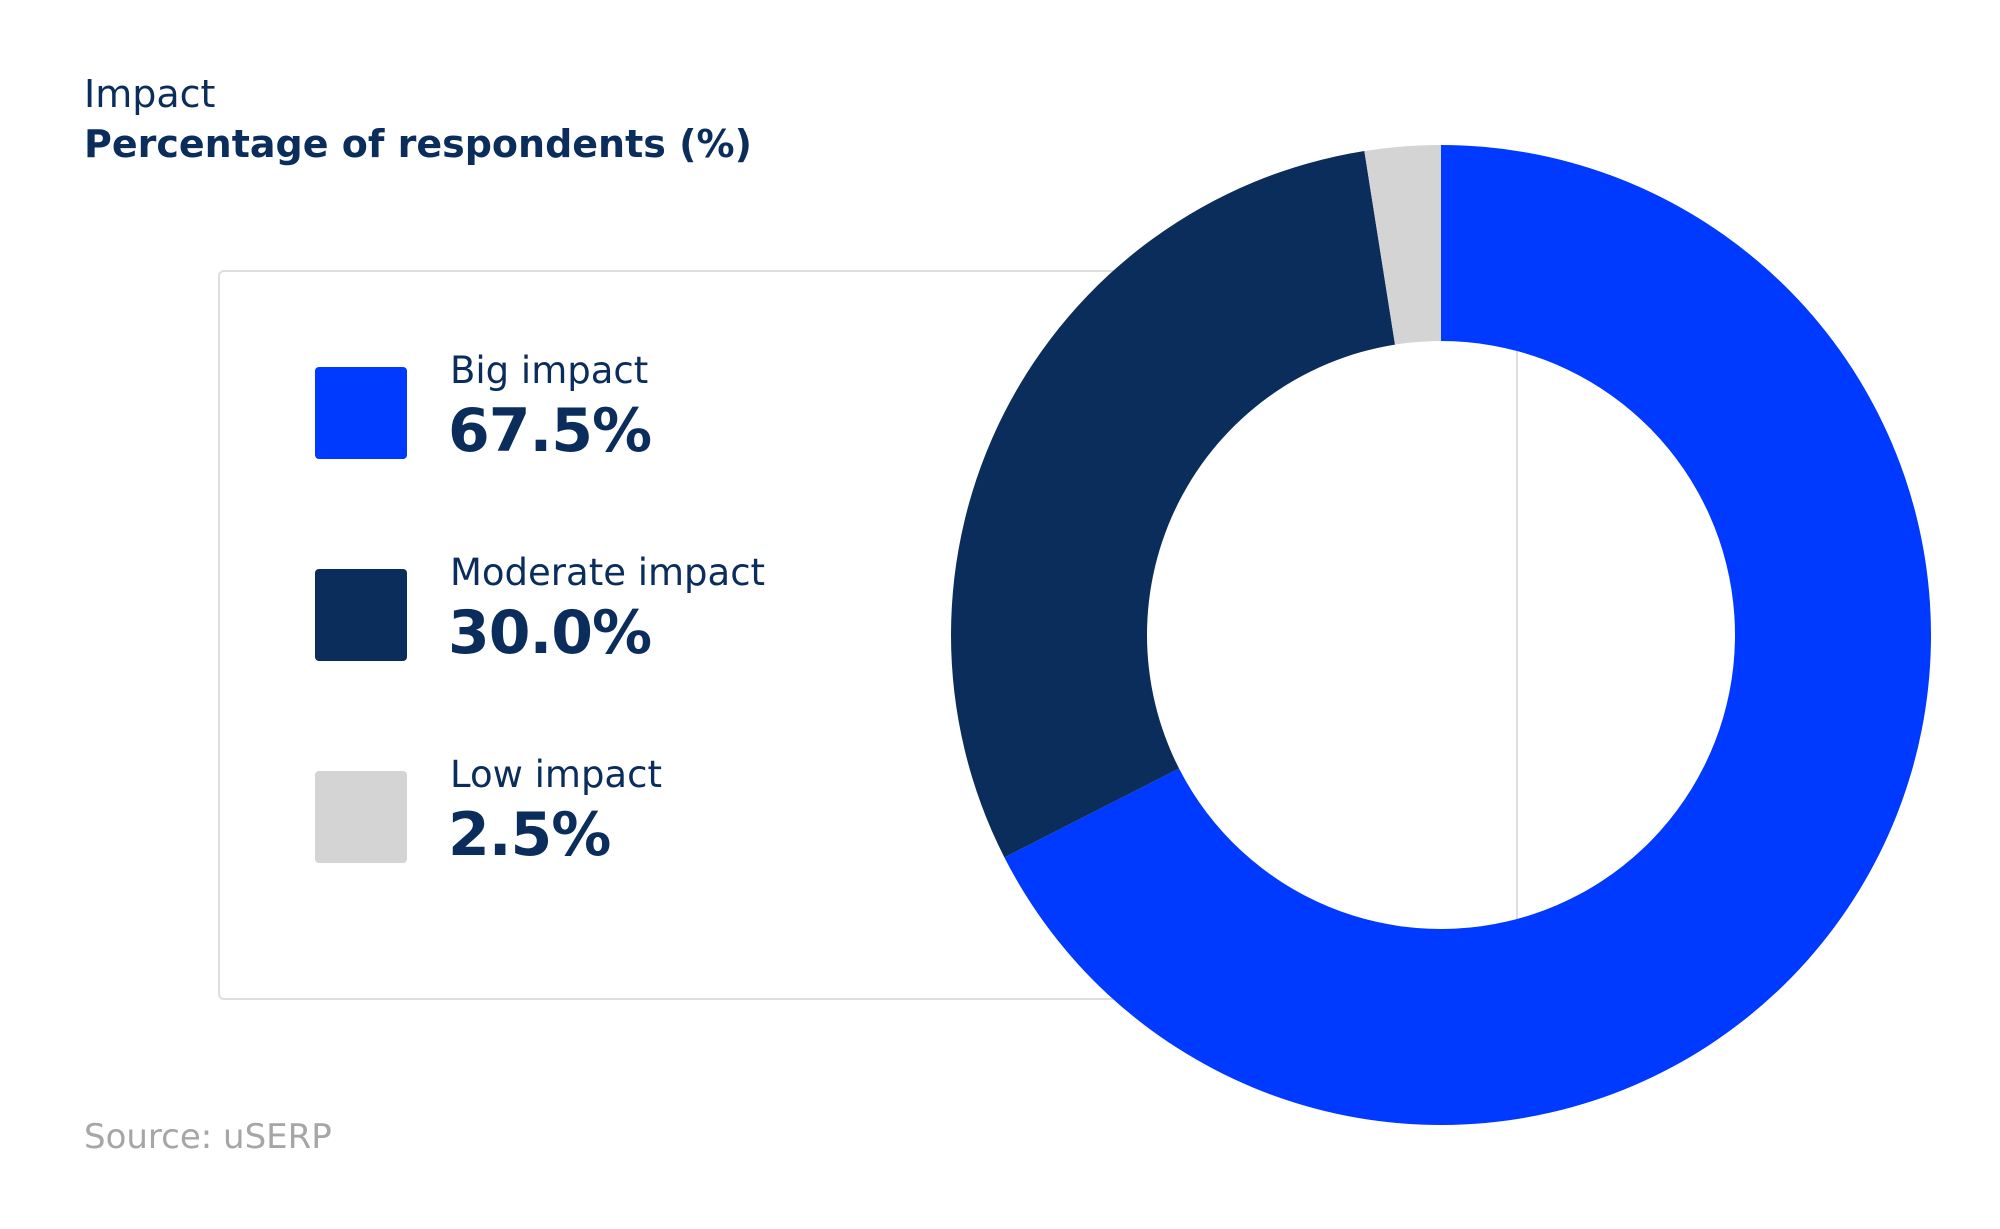 The image size is (2000, 1229). I want to click on legend-swatch-low-impact, so click(361, 817).